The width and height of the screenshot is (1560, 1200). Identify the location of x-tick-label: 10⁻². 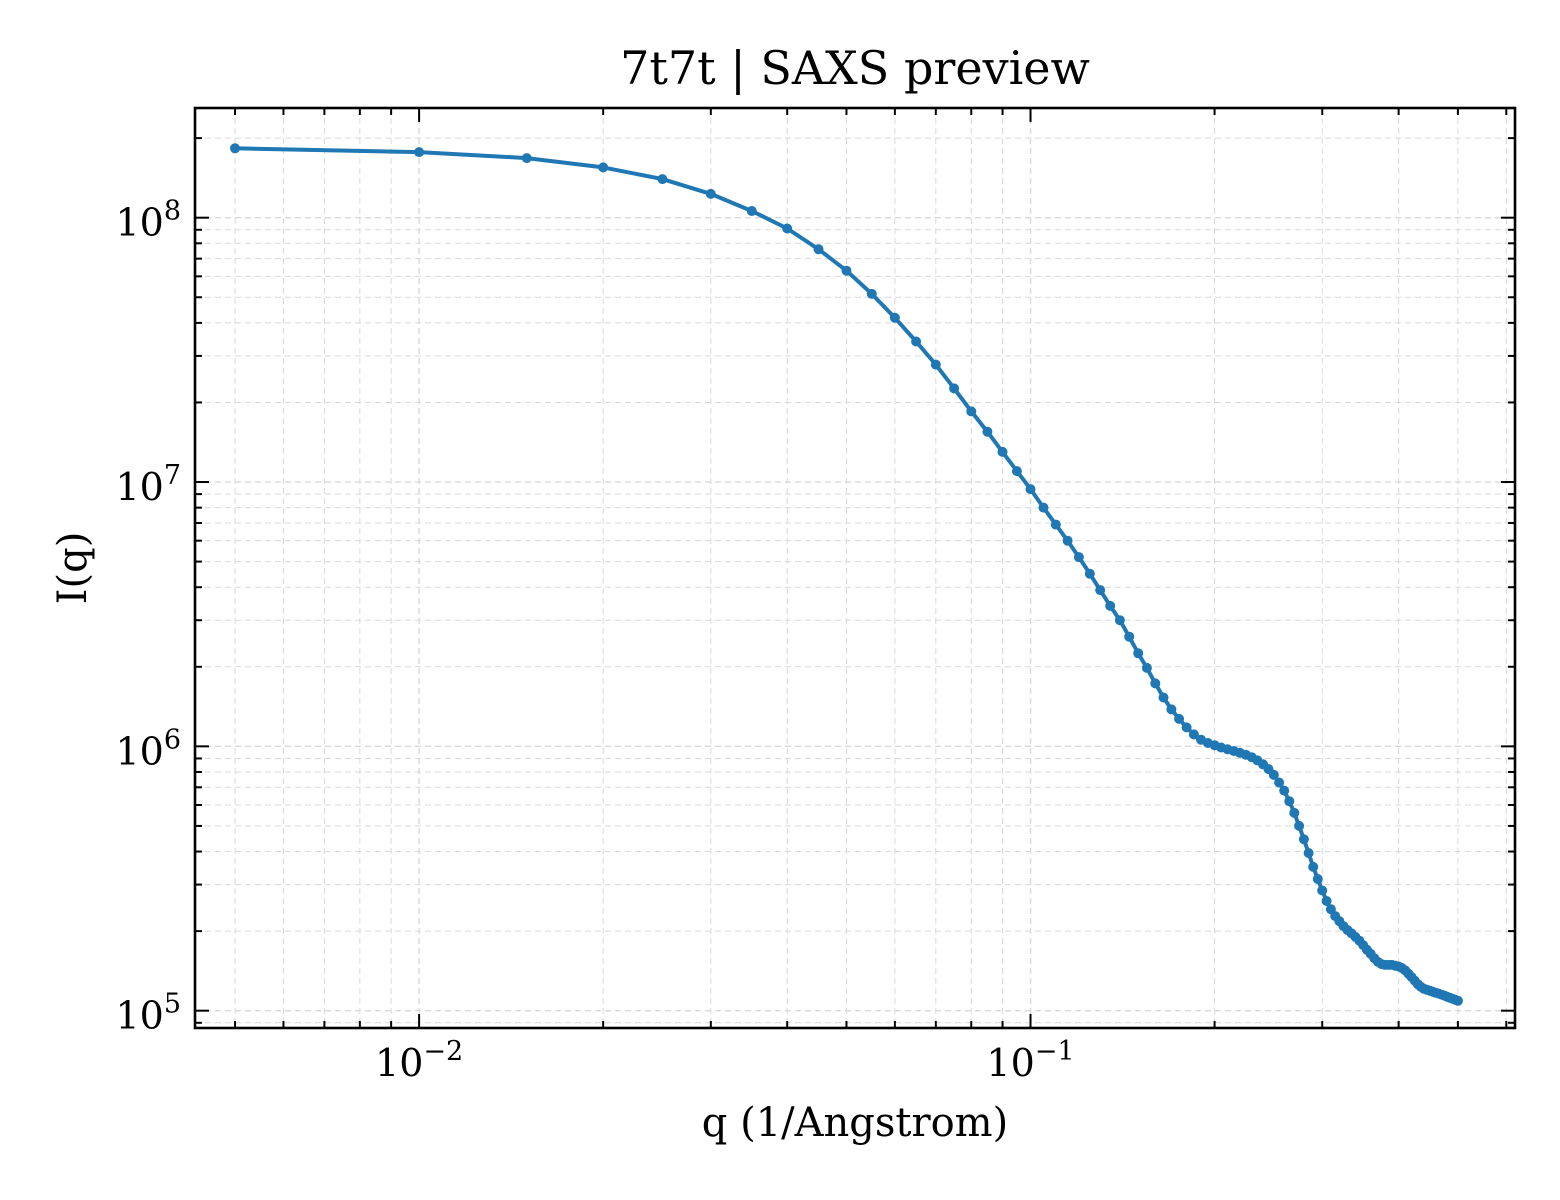
(419, 1060).